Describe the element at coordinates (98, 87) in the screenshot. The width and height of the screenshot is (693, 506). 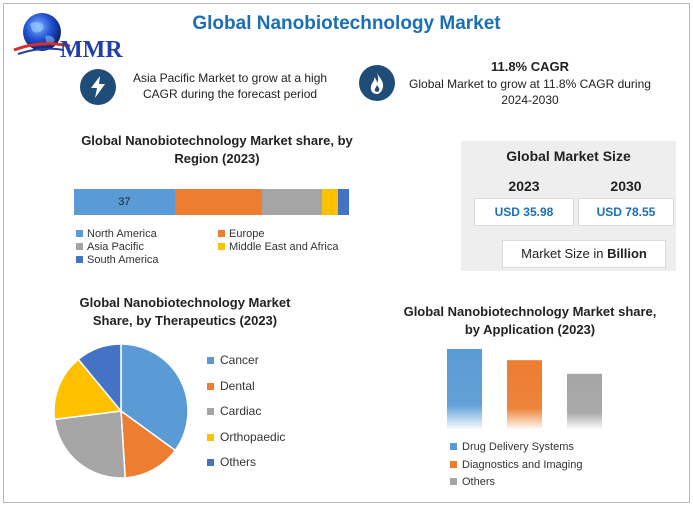
I see `lightning-icon` at that location.